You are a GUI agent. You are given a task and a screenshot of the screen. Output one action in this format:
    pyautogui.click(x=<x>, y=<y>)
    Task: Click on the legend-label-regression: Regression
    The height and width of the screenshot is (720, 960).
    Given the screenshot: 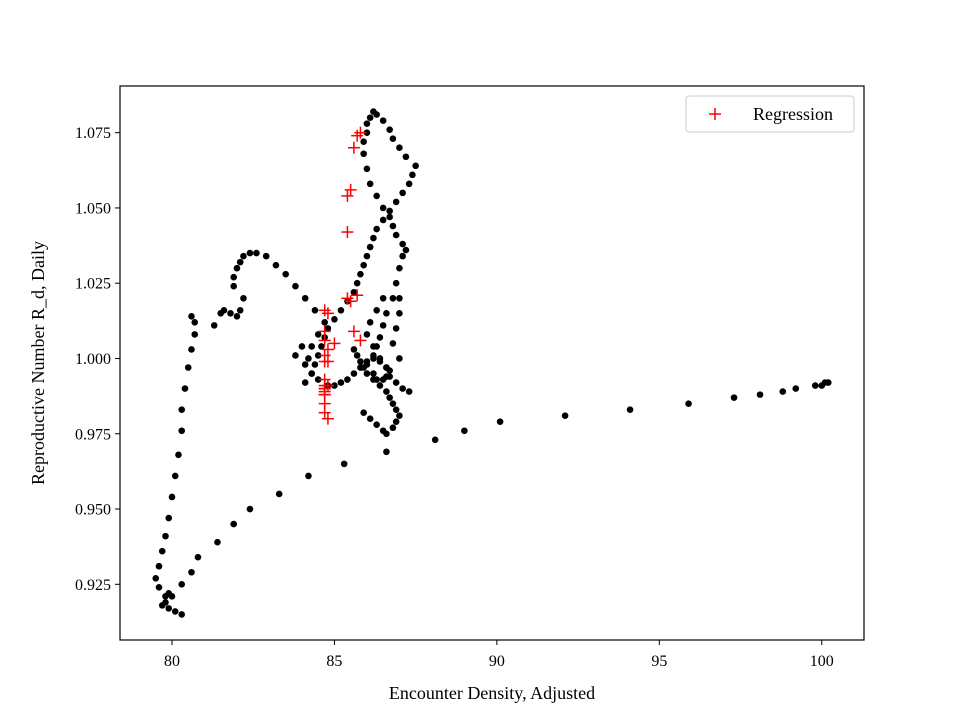 What is the action you would take?
    pyautogui.click(x=793, y=114)
    